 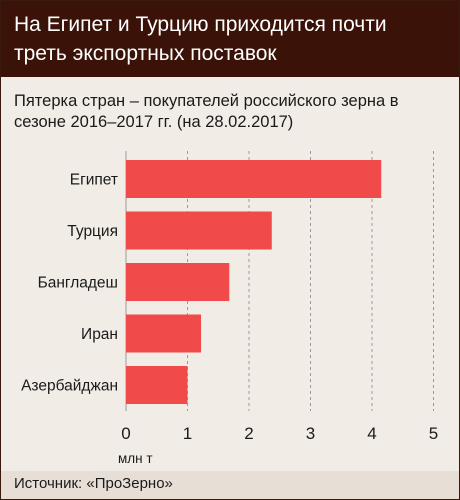 What do you see at coordinates (78, 283) in the screenshot?
I see `category-label: Бангладеш` at bounding box center [78, 283].